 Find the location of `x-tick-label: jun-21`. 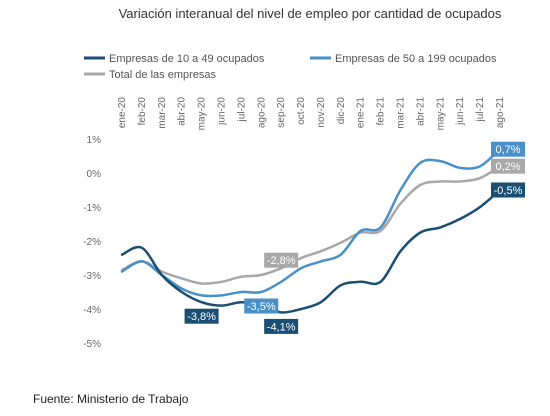

x-tick-label: jun-21 is located at coordinates (460, 111).